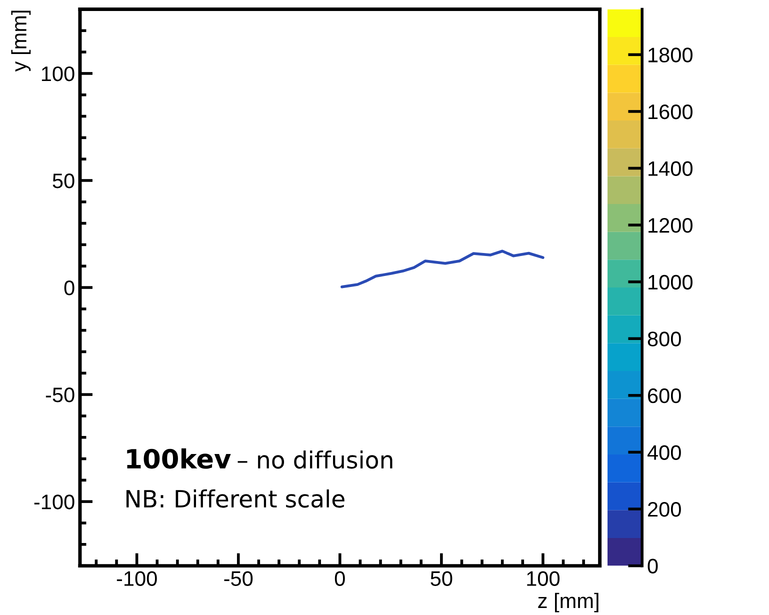 This screenshot has width=769, height=615. What do you see at coordinates (670, 55) in the screenshot?
I see `color-bar-label: 1800` at bounding box center [670, 55].